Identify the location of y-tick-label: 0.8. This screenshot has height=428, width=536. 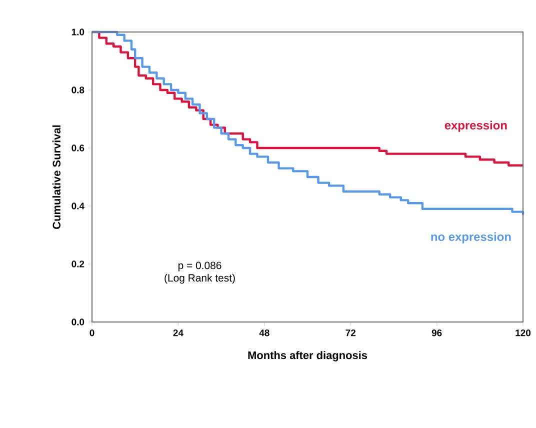
(78, 90).